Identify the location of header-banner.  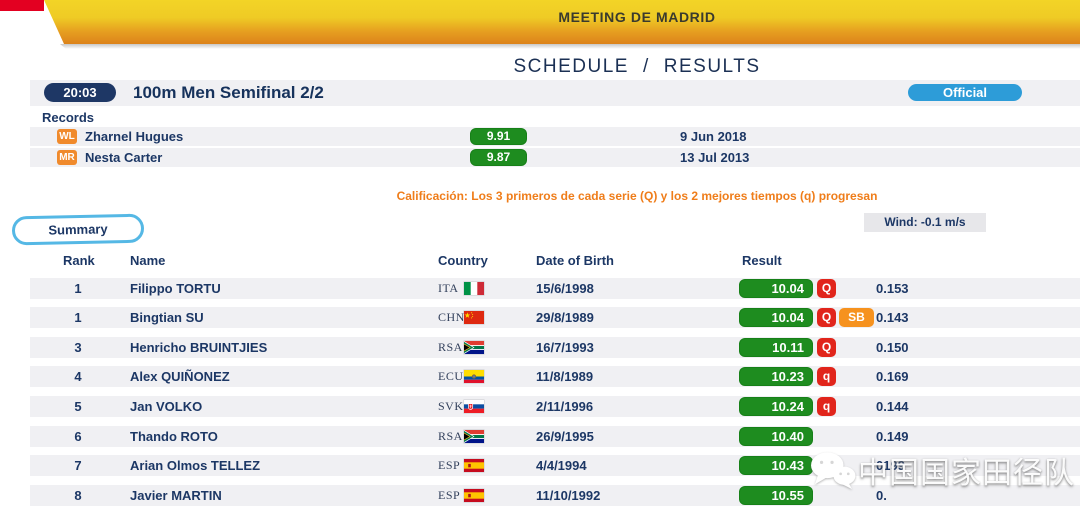
(562, 22).